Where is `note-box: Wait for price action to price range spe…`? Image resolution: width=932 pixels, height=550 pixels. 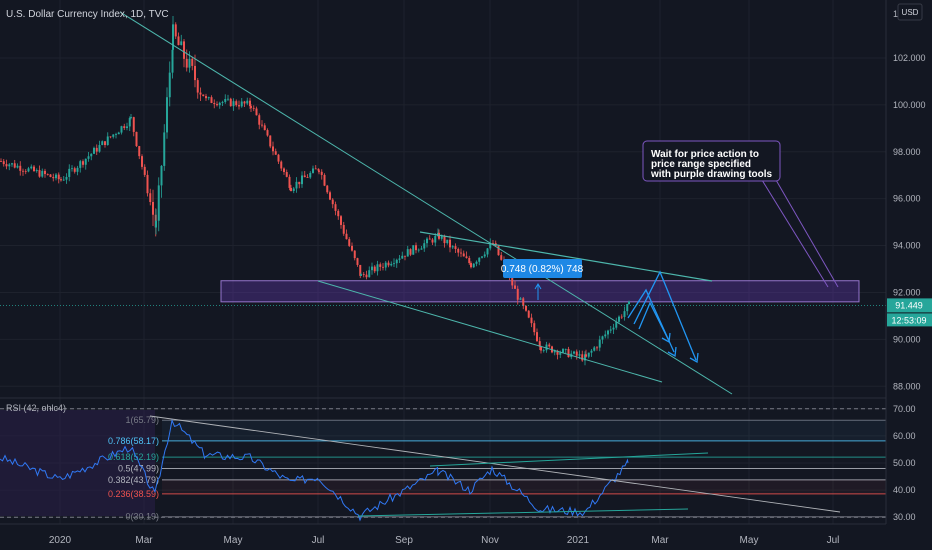
note-box: Wait for price action to price range spe… is located at coordinates (711, 161).